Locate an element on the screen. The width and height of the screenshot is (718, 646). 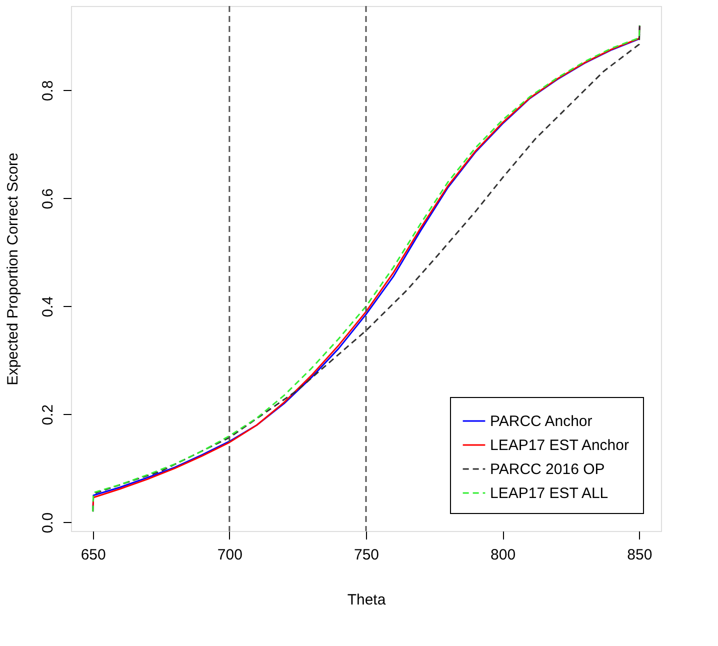
y-tick-label: 0.8 is located at coordinates (48, 91).